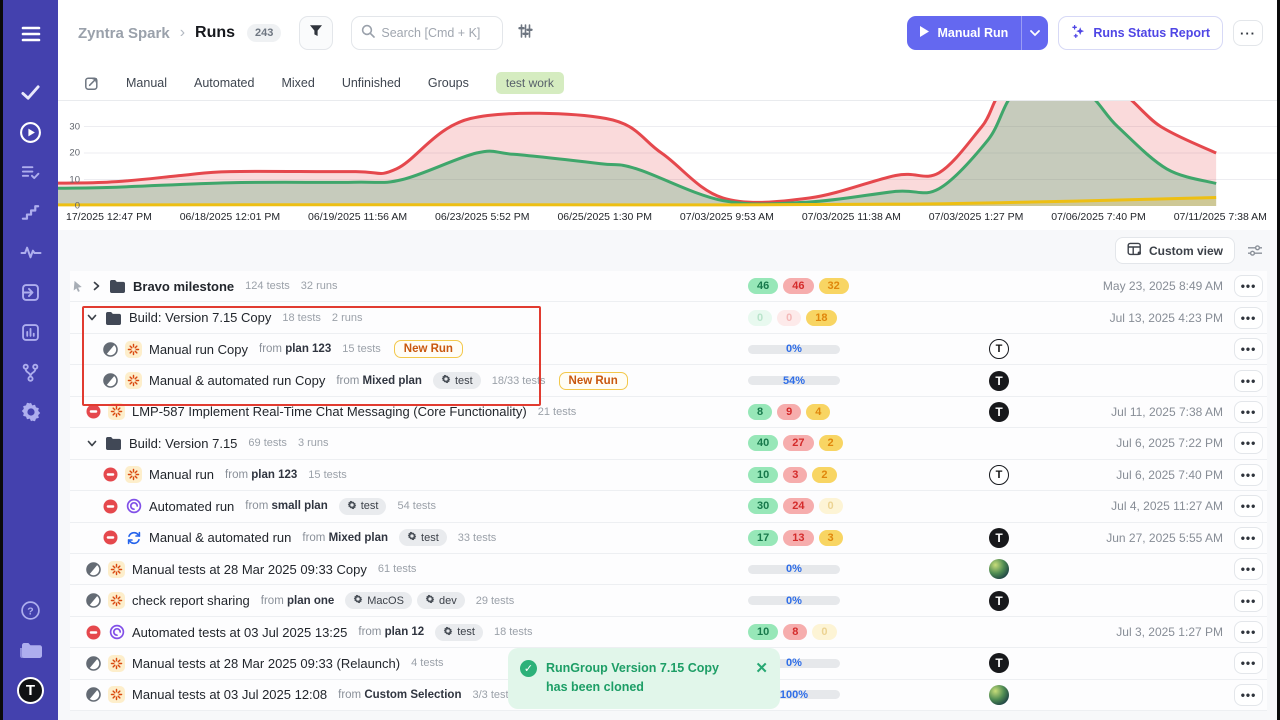 The image size is (1280, 720). I want to click on chevron-right-icon, so click(96, 286).